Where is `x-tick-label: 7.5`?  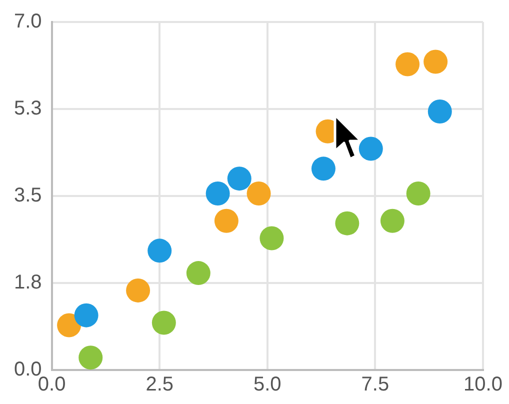
x-tick-label: 7.5 is located at coordinates (375, 385).